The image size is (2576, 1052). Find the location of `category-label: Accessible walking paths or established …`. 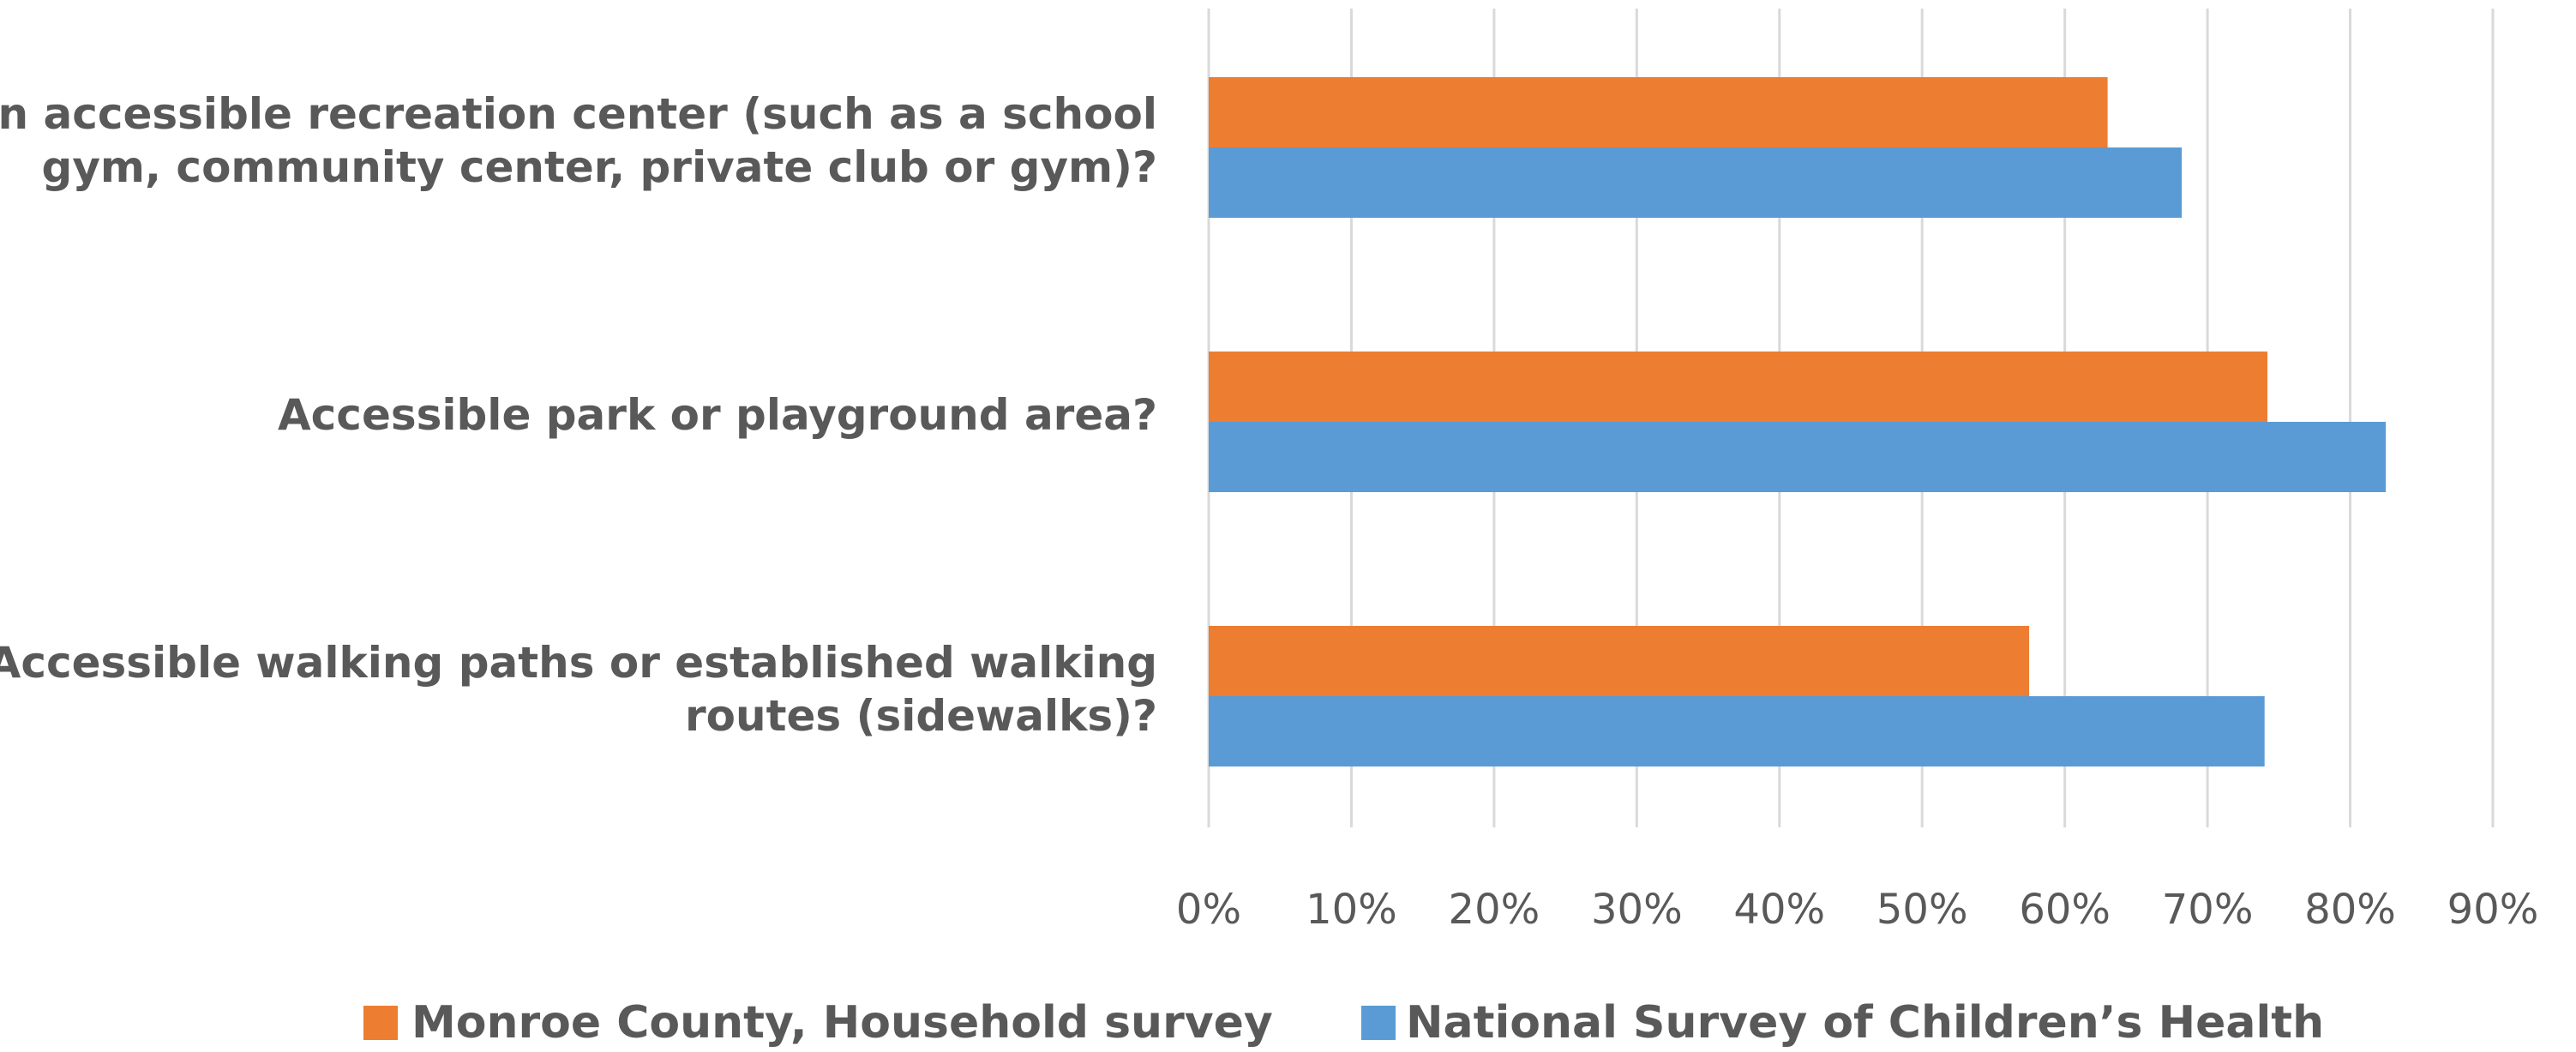

category-label: Accessible walking paths or established … is located at coordinates (578, 689).